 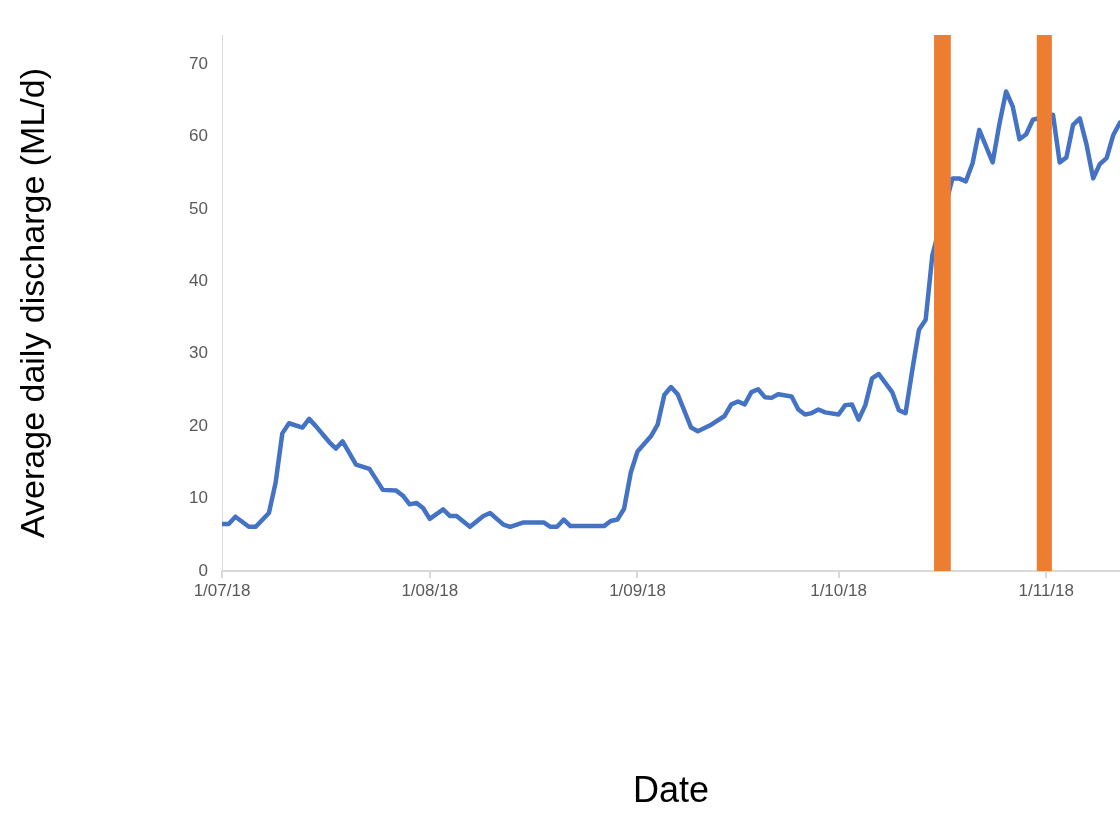 What do you see at coordinates (198, 63) in the screenshot?
I see `y-tick-label: 70` at bounding box center [198, 63].